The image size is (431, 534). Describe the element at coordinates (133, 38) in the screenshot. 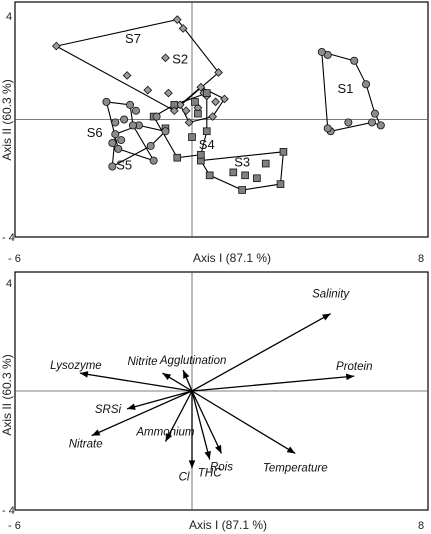

I see `group-label-s7: S7` at that location.